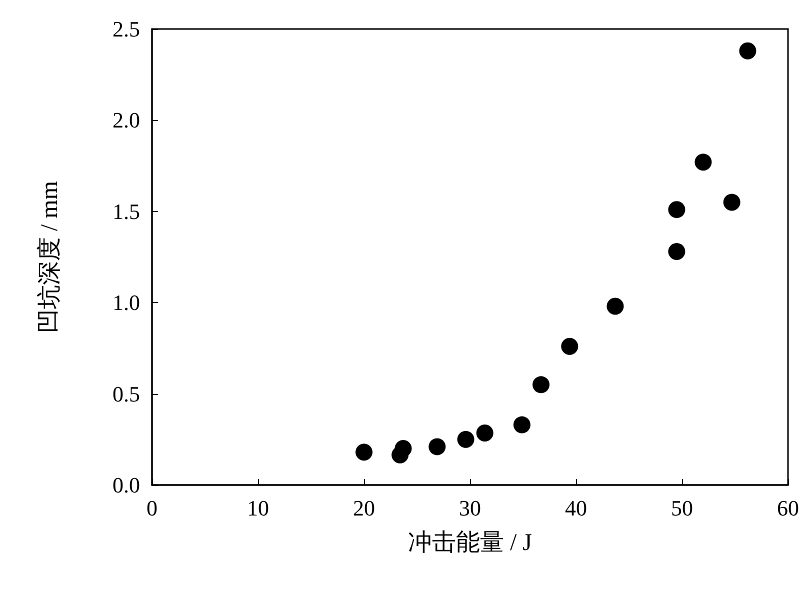 This screenshot has height=591, width=809. Describe the element at coordinates (126, 485) in the screenshot. I see `y-tick-label: 0.0` at that location.